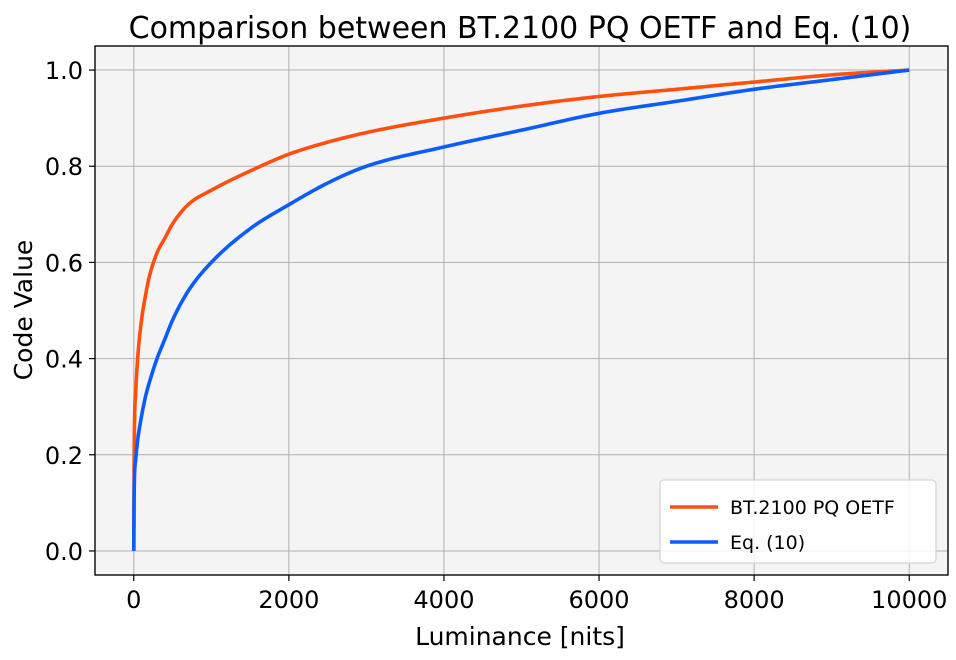 The height and width of the screenshot is (660, 956). I want to click on y-tick-label: 0.0, so click(64, 552).